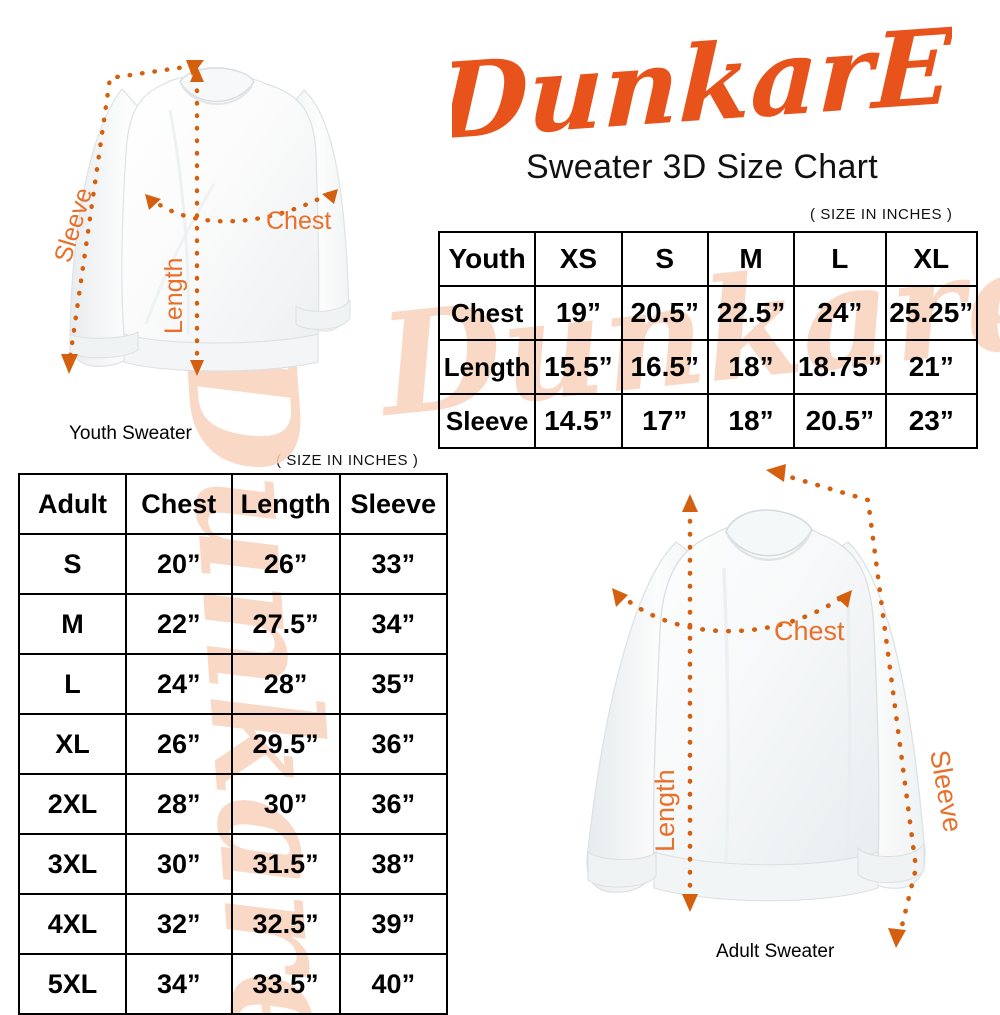  What do you see at coordinates (487, 367) in the screenshot?
I see `youth-table-row-label: Length` at bounding box center [487, 367].